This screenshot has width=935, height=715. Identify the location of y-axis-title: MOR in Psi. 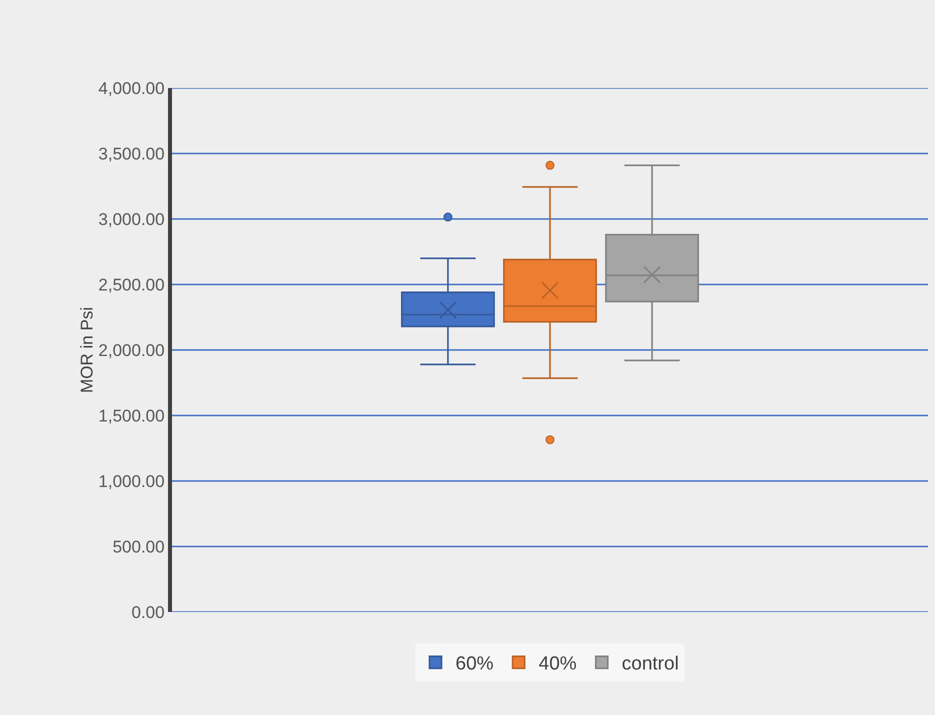
(86, 350).